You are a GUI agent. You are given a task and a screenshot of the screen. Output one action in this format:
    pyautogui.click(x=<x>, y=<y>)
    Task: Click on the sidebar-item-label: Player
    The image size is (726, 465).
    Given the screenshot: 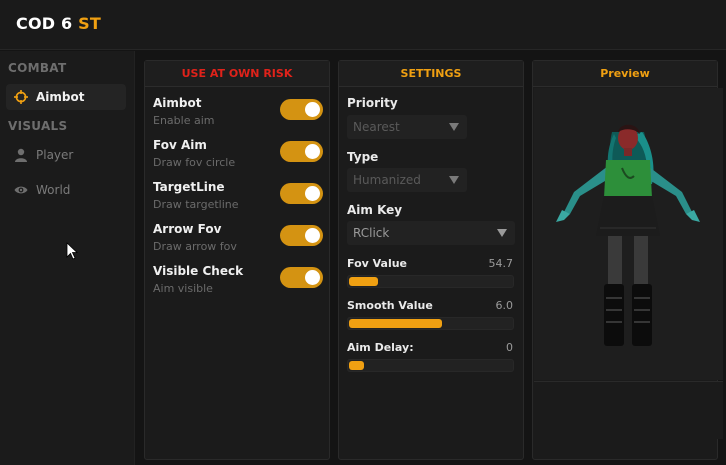 What is the action you would take?
    pyautogui.click(x=55, y=155)
    